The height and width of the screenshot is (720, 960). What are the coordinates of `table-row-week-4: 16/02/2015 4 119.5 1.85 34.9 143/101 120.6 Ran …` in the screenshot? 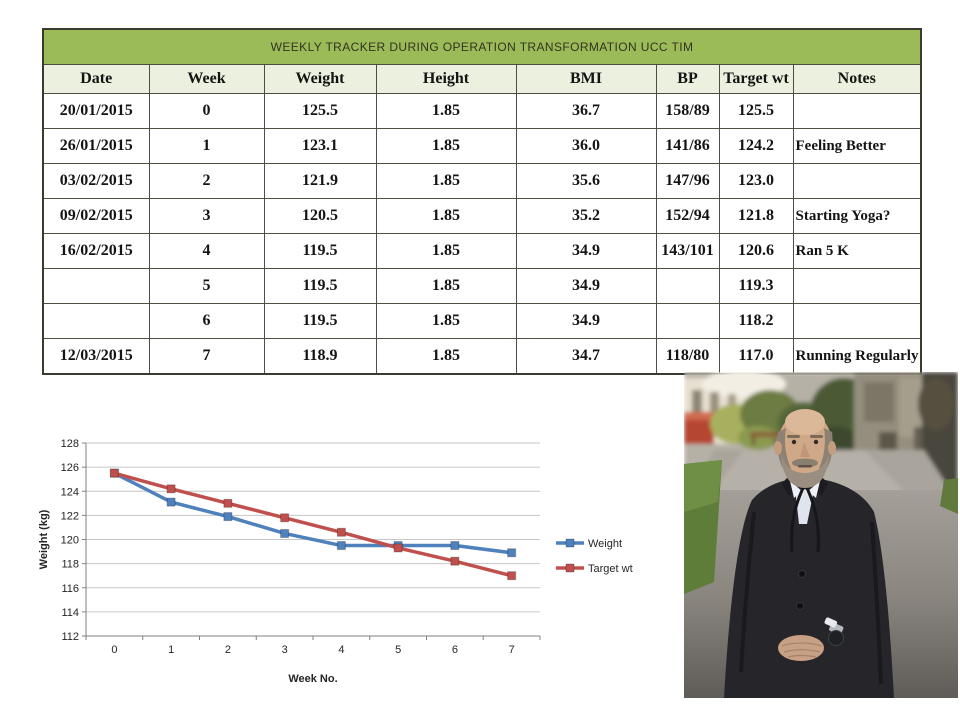 It's located at (482, 251).